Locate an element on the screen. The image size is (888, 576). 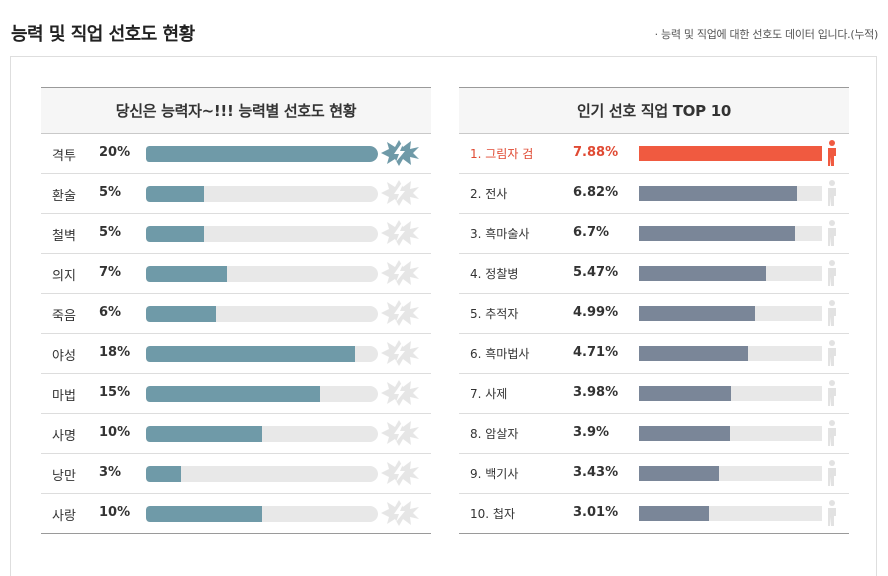
ability-row: 마법 15% is located at coordinates (236, 394).